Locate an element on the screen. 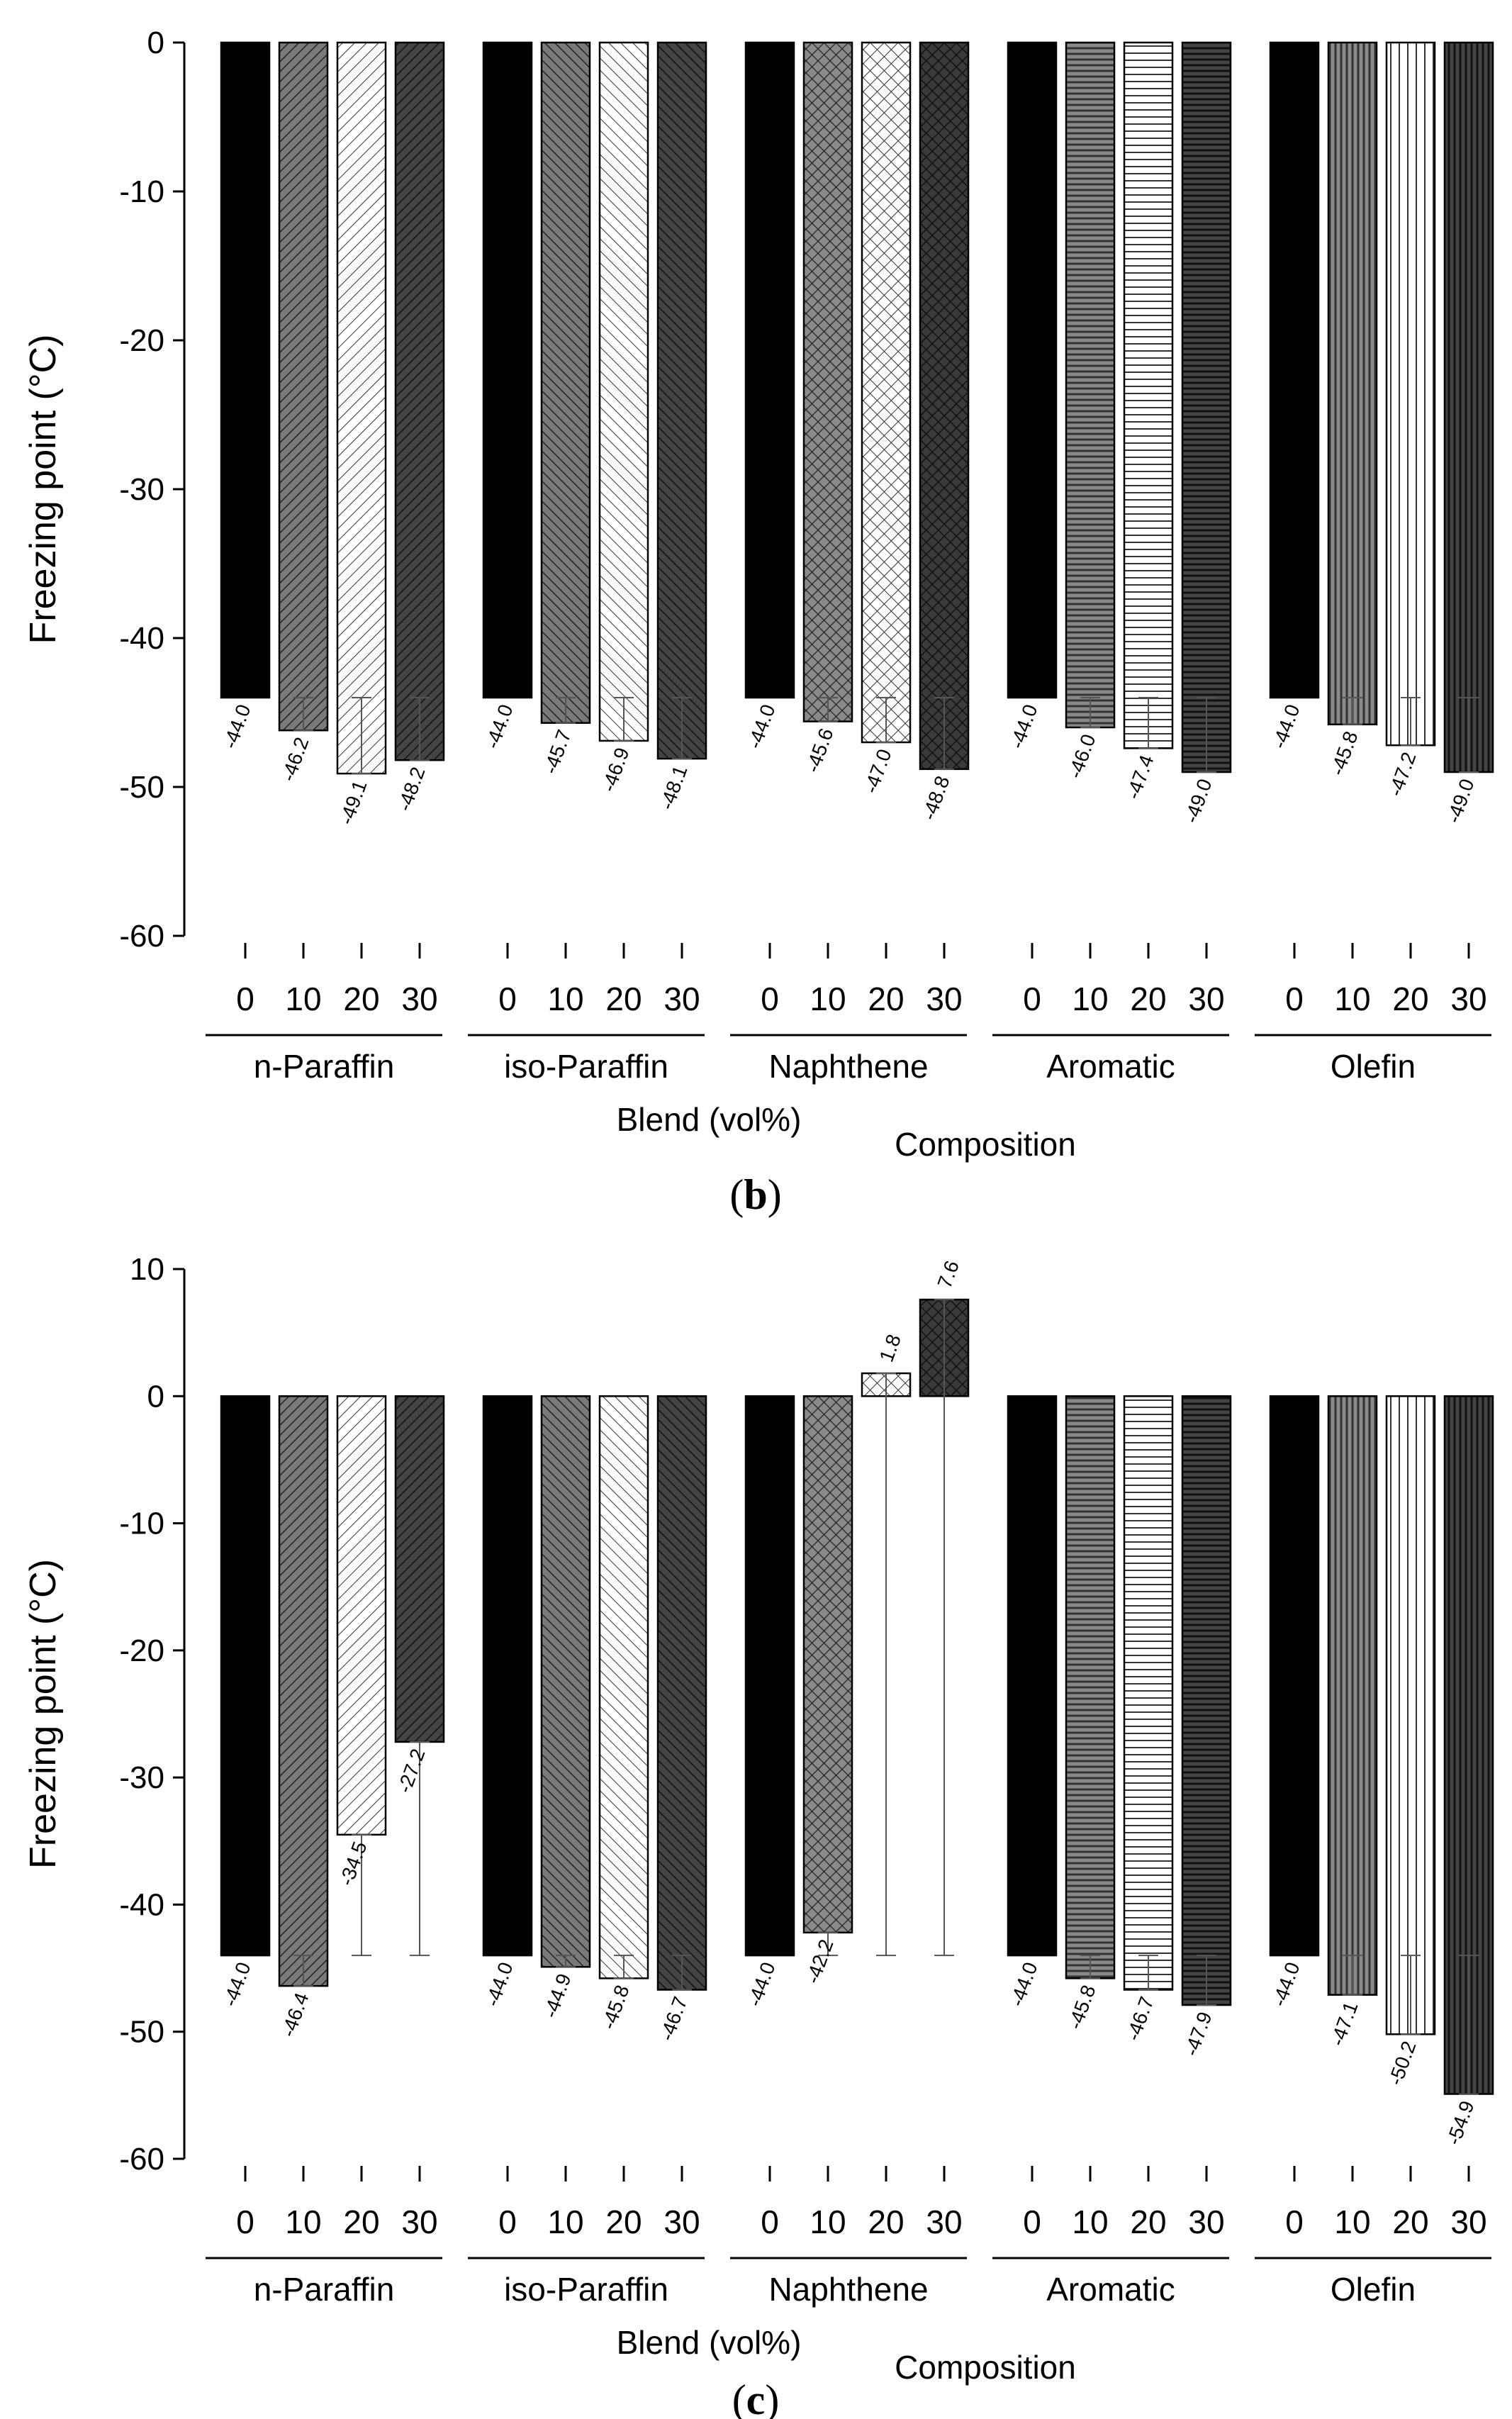 Image resolution: width=1512 pixels, height=2419 pixels. y-tick-label: -50 is located at coordinates (141, 2033).